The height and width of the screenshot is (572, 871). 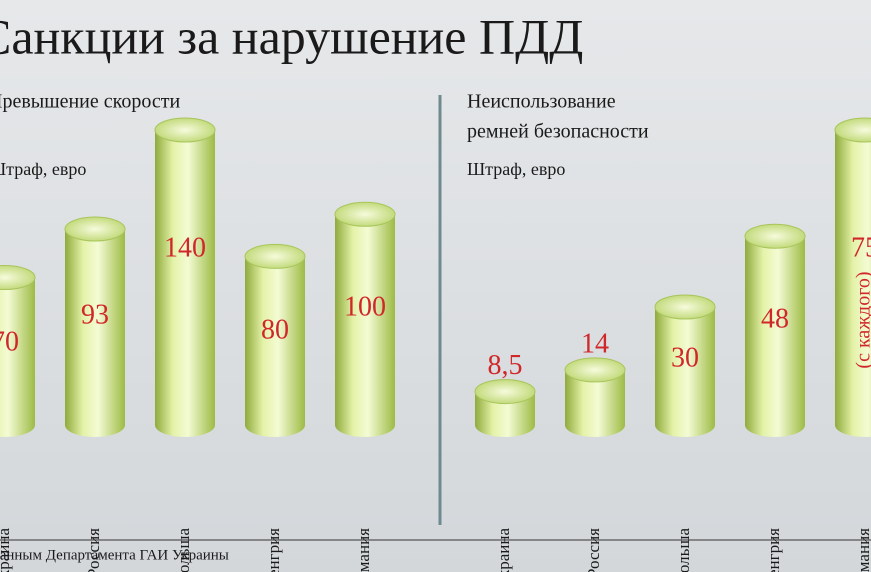 I want to click on value-label: 140, so click(x=185, y=247).